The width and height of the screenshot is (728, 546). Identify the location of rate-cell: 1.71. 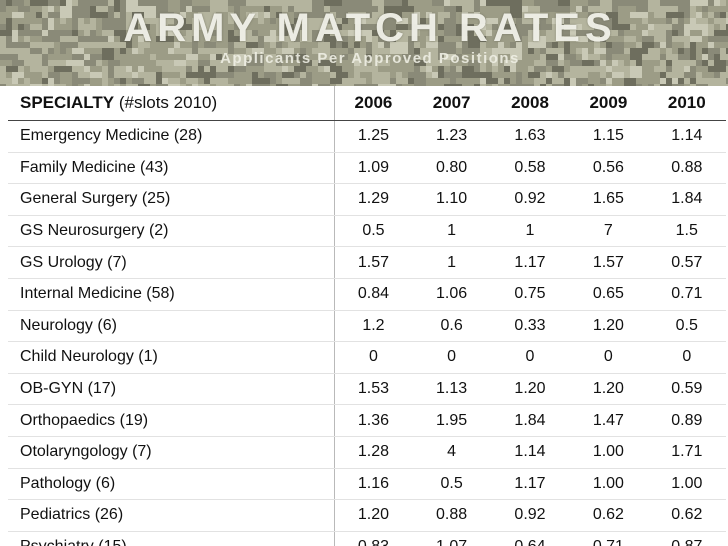
(686, 452).